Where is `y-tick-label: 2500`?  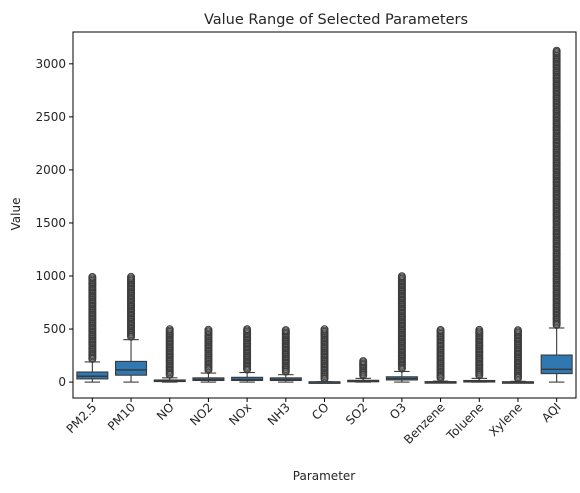
y-tick-label: 2500 is located at coordinates (50, 117).